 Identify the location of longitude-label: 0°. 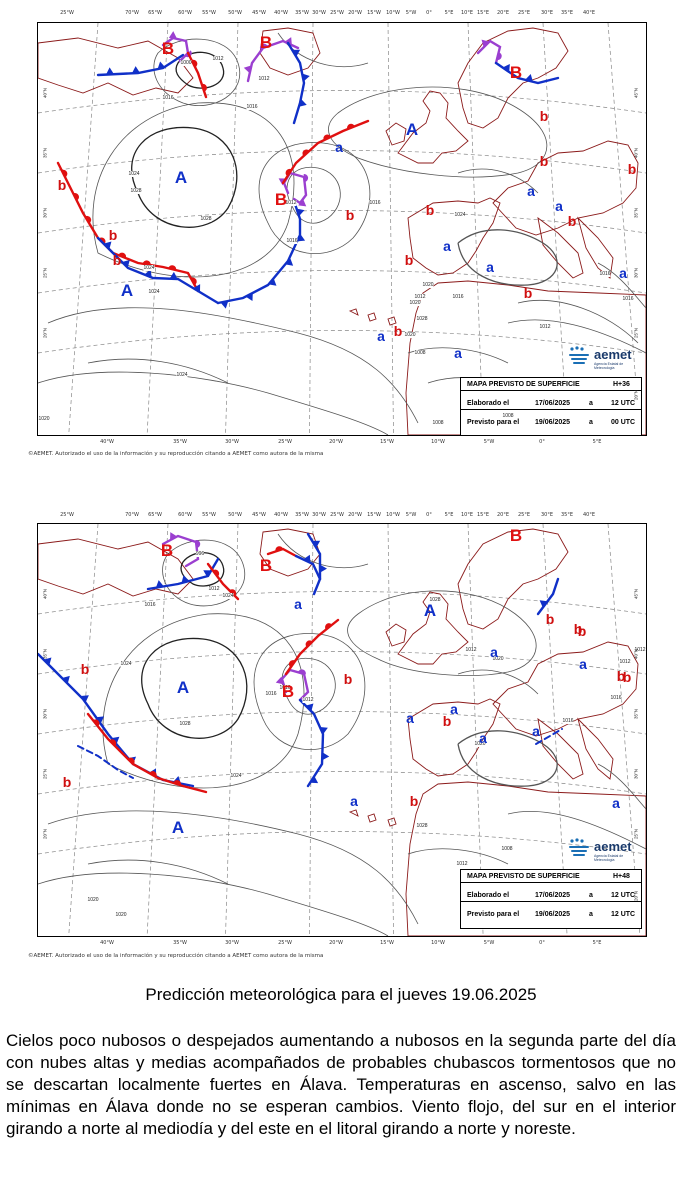
(542, 442).